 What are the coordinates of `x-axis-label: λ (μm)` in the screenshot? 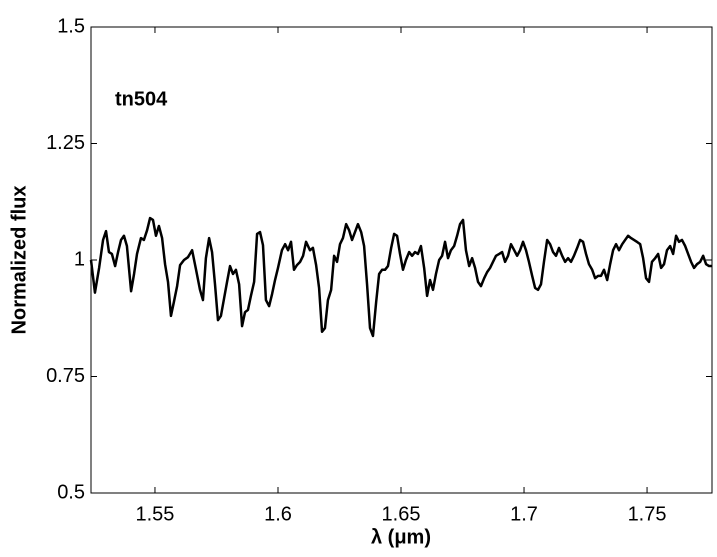 It's located at (401, 537).